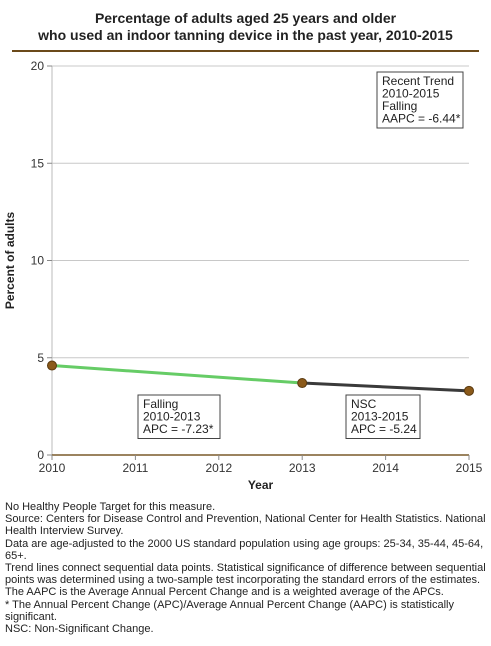 The height and width of the screenshot is (646, 491). I want to click on y-axis-label: Percent of adults, so click(10, 261).